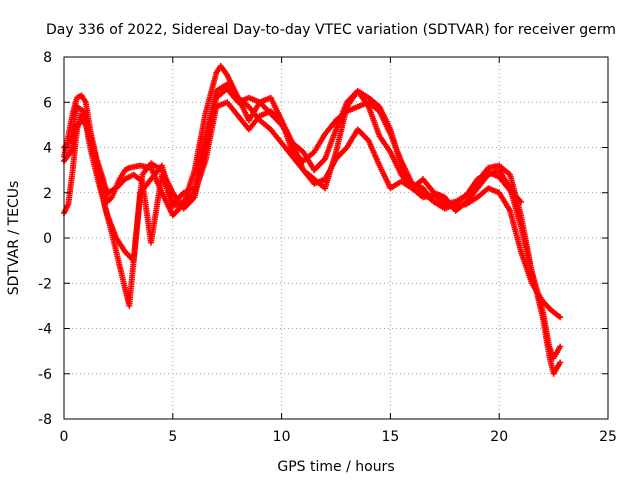 The image size is (640, 480). What do you see at coordinates (282, 437) in the screenshot?
I see `x-tick-label: 10` at bounding box center [282, 437].